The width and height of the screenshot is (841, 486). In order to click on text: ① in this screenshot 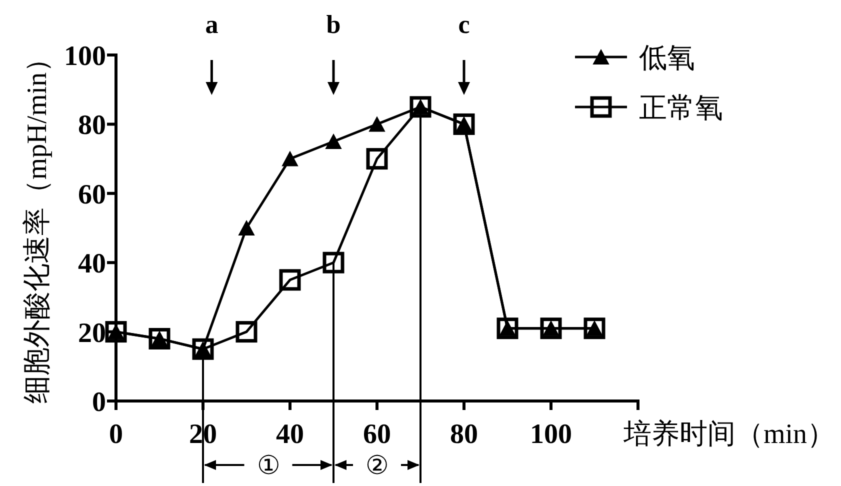, I will do `click(268, 465)`.